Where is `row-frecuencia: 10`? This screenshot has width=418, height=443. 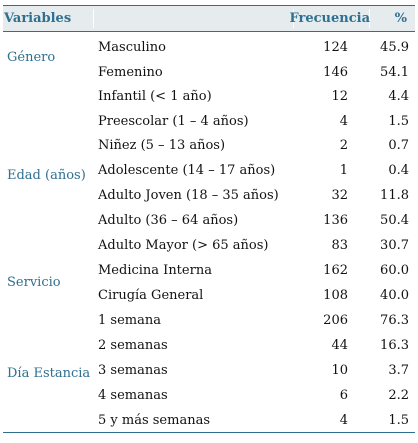
row-frecuencia: 10 is located at coordinates (339, 370).